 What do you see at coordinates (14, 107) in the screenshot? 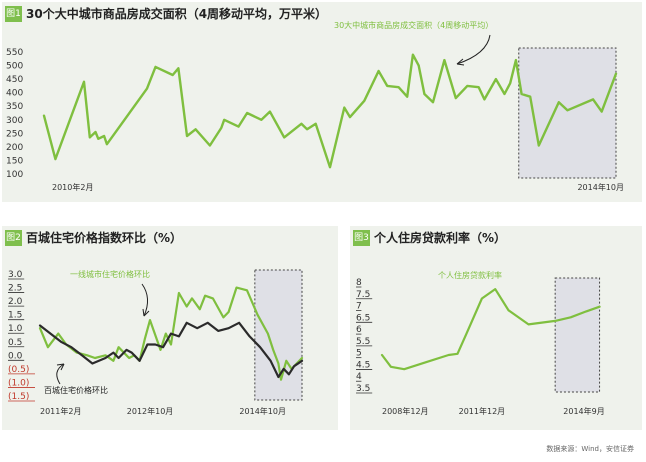
I see `y-tick-label: 350` at bounding box center [14, 107].